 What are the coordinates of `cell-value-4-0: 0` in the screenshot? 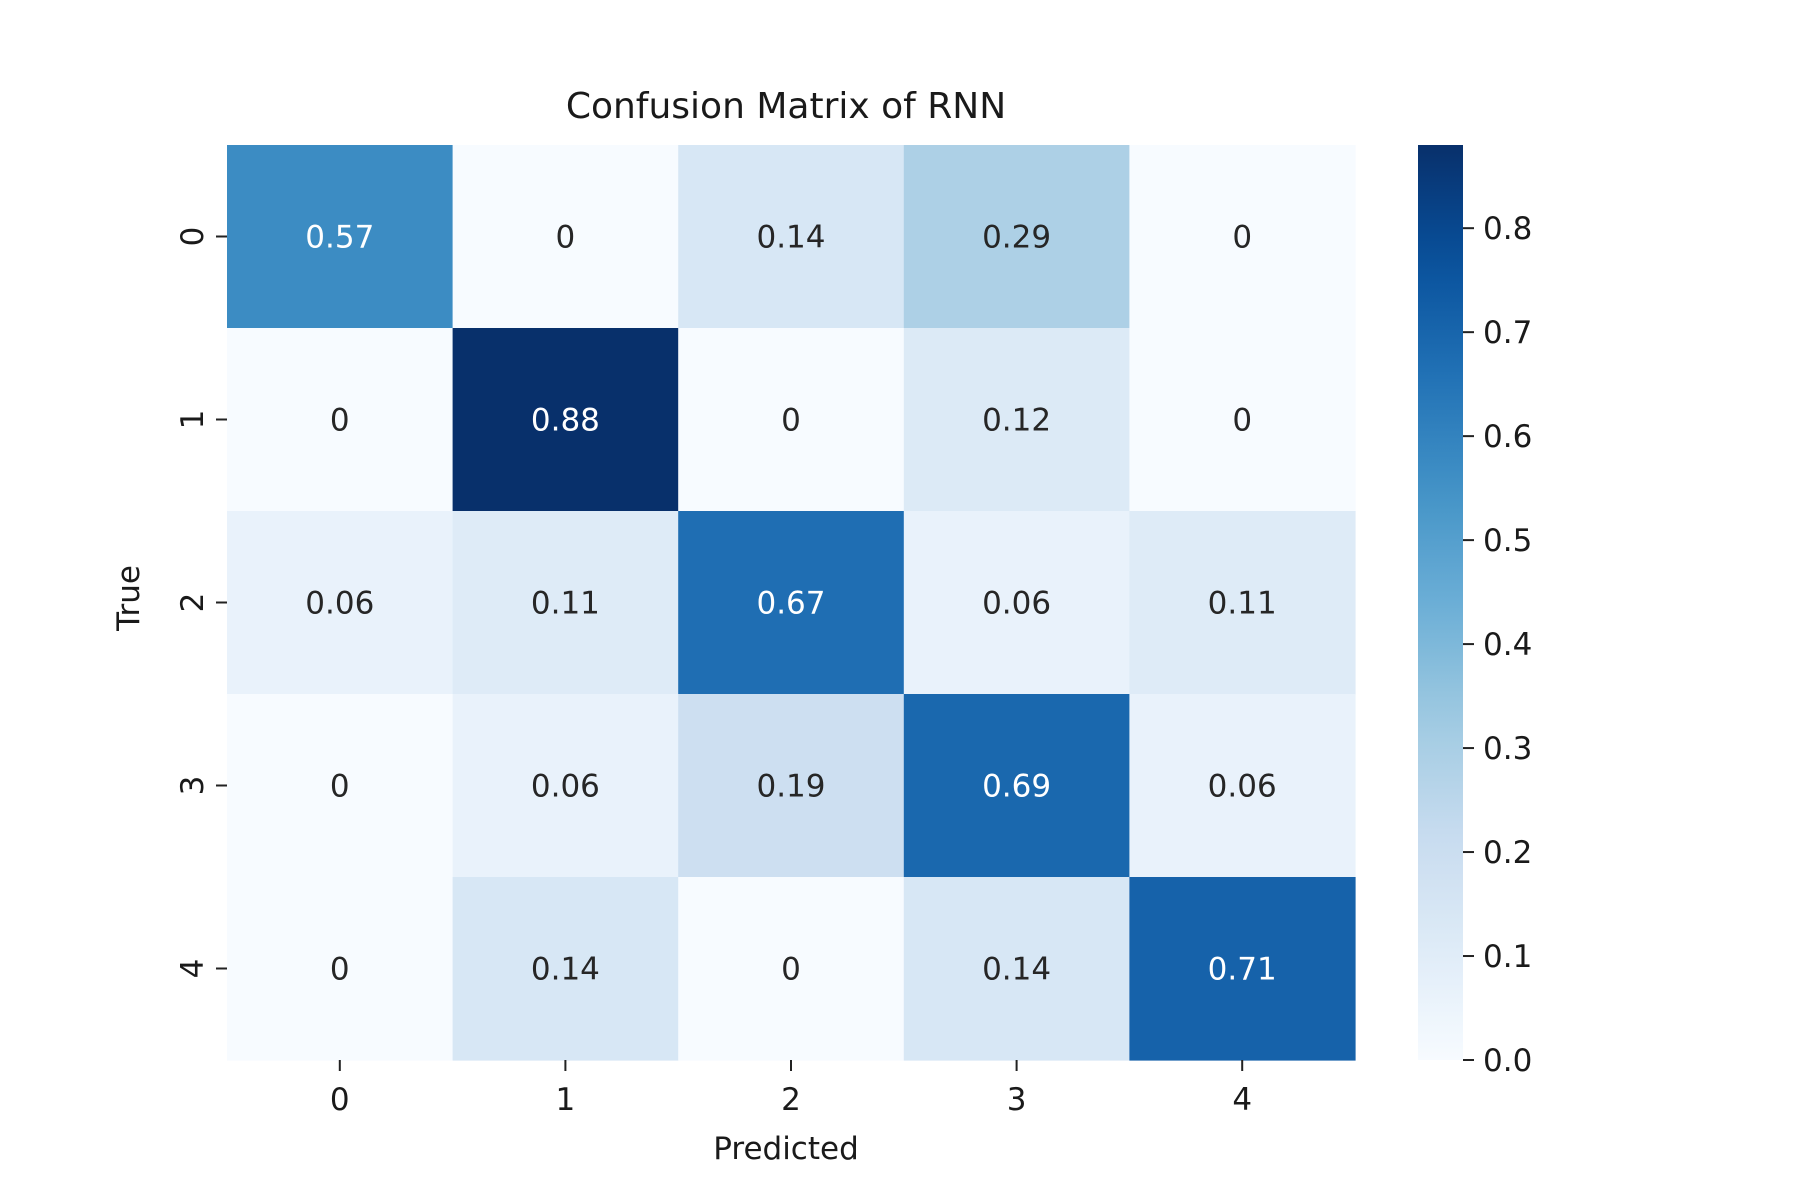 It's located at (340, 970).